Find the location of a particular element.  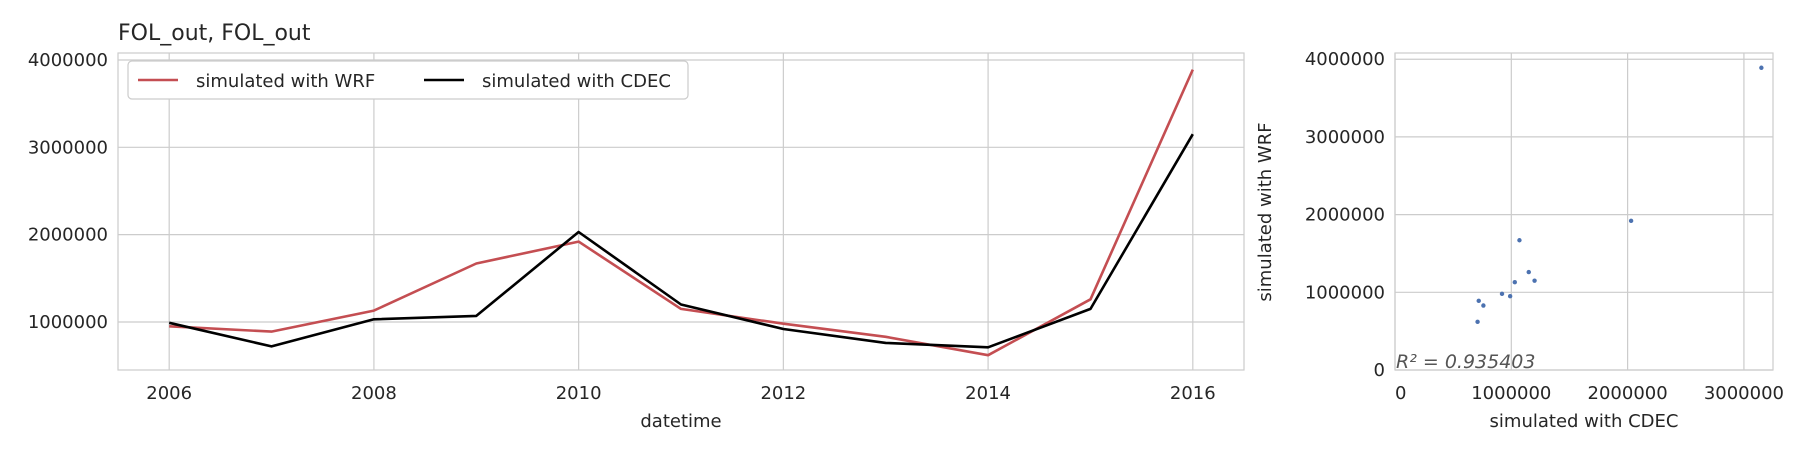

x-tick-label: 2016 is located at coordinates (1193, 393).